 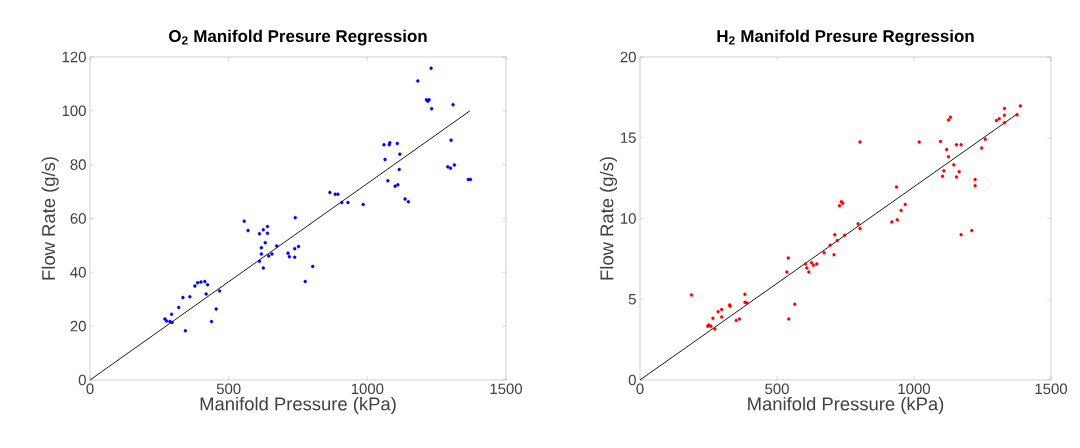 I want to click on chart-title: H$_{2}$ Manifold Presure Regression, so click(x=845, y=37).